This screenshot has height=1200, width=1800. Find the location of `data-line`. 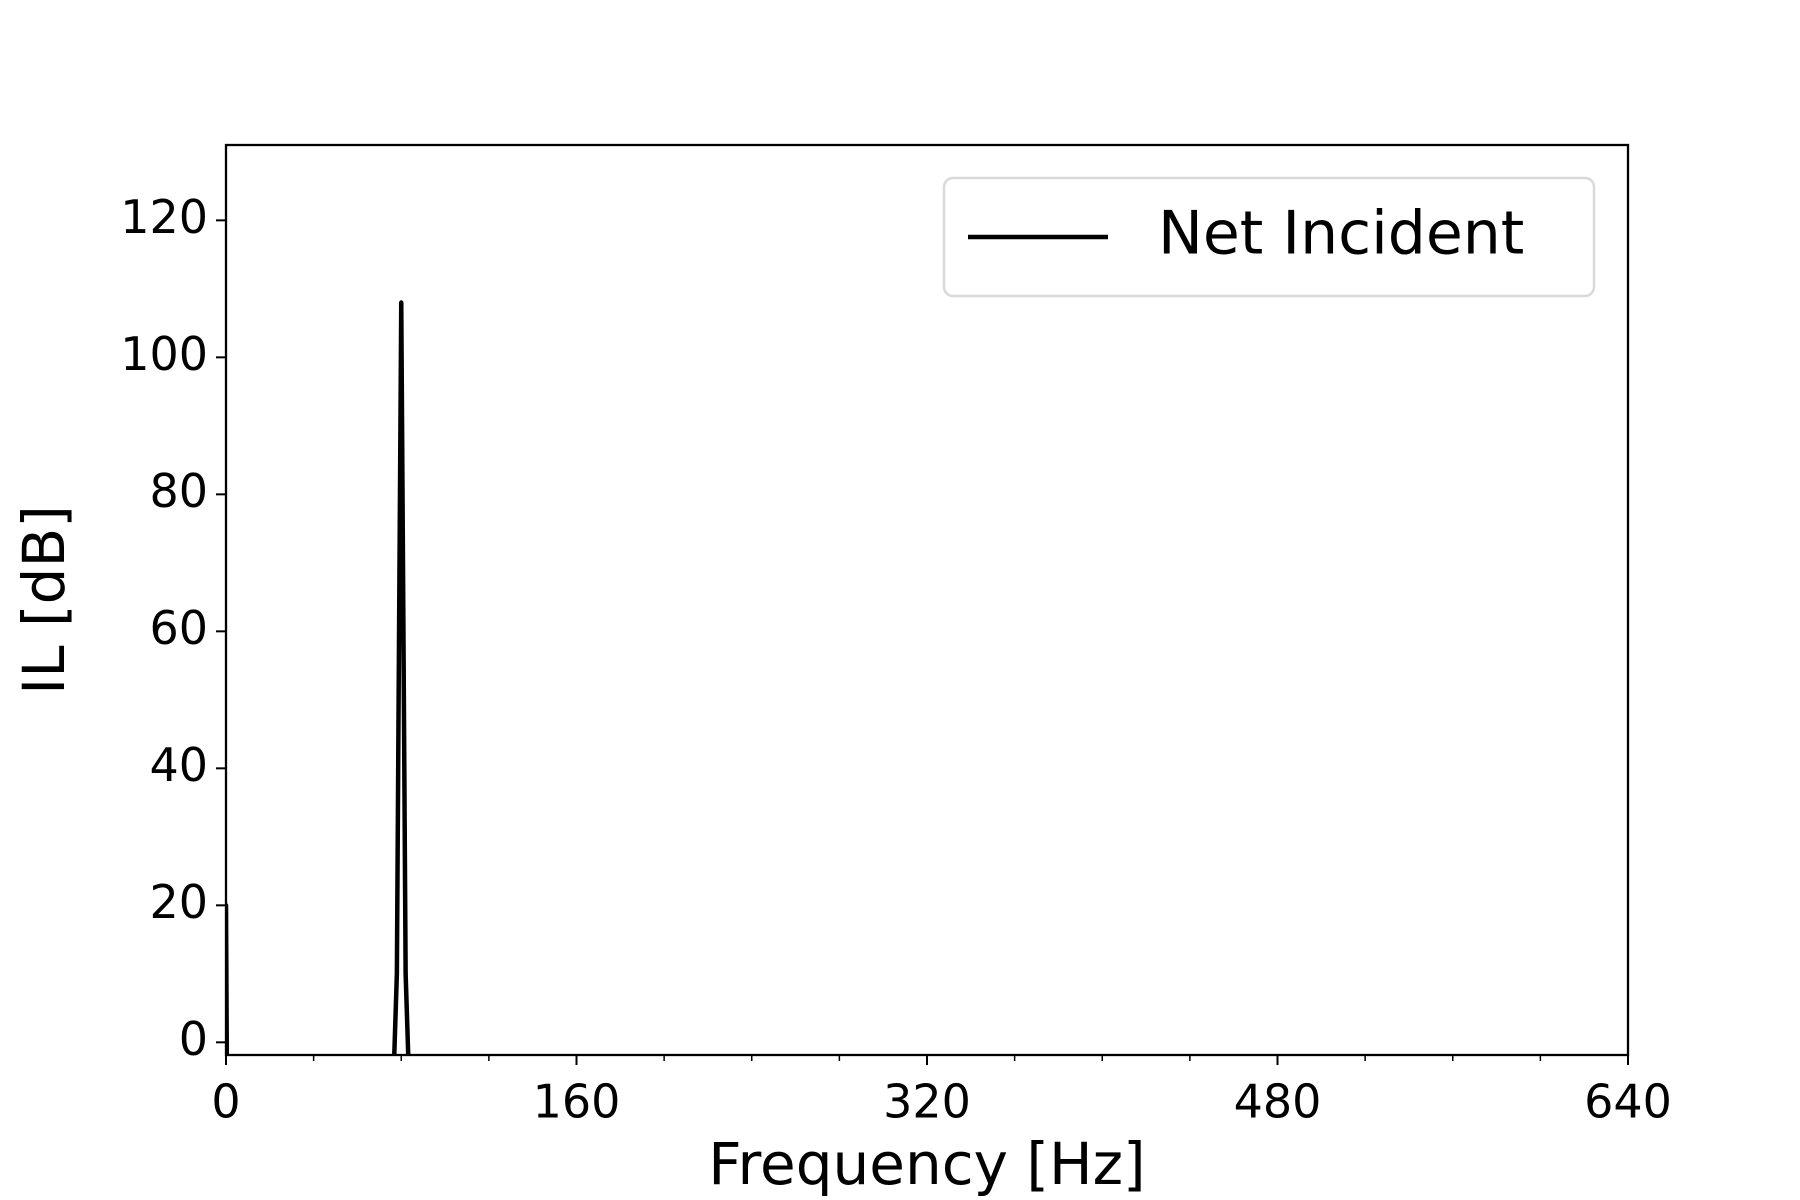

data-line is located at coordinates (318, 677).